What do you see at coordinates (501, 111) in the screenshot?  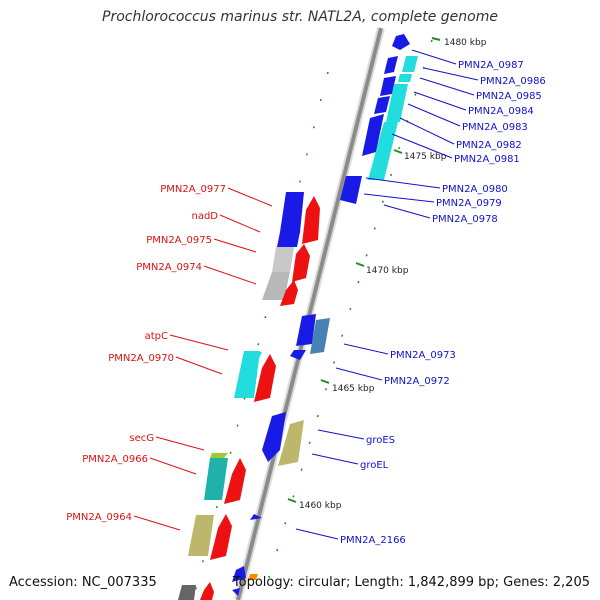 I see `label-PMN2A_0984: PMN2A_0984` at bounding box center [501, 111].